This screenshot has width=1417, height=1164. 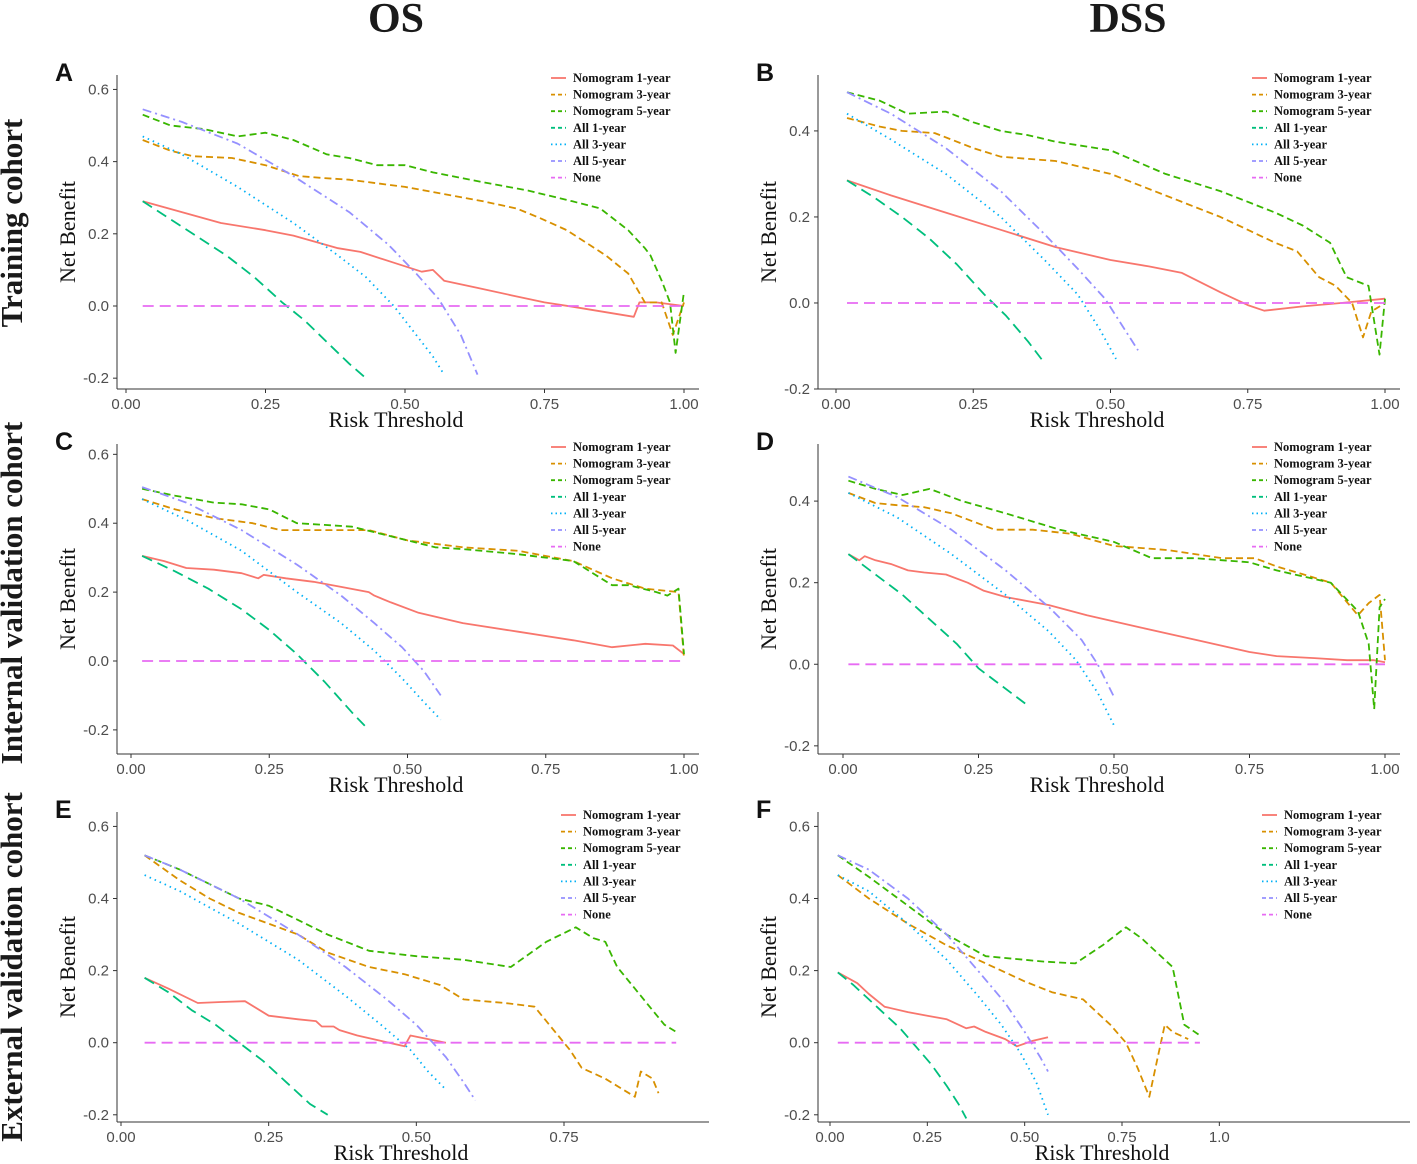 What do you see at coordinates (396, 21) in the screenshot?
I see `column-title-os: OS` at bounding box center [396, 21].